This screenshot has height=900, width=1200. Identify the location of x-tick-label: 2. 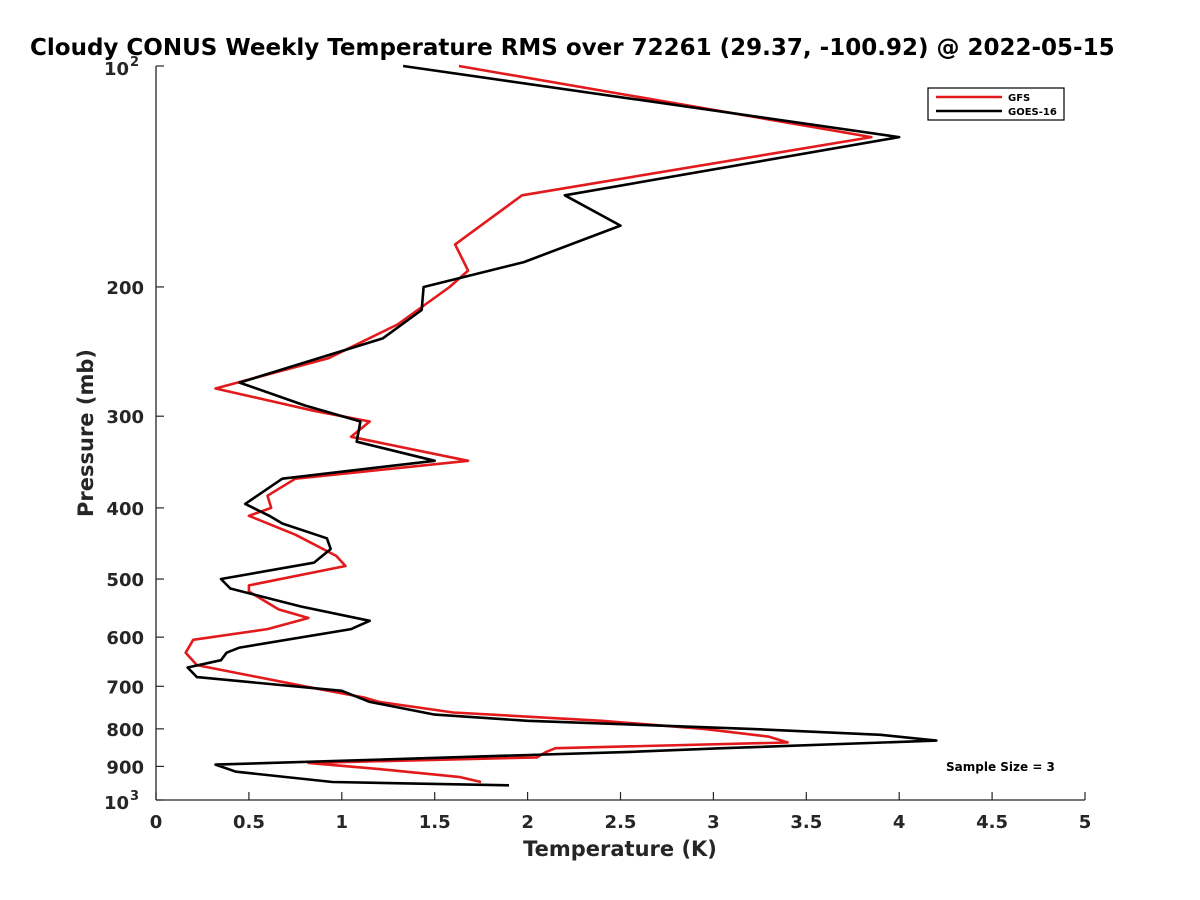
(527, 822).